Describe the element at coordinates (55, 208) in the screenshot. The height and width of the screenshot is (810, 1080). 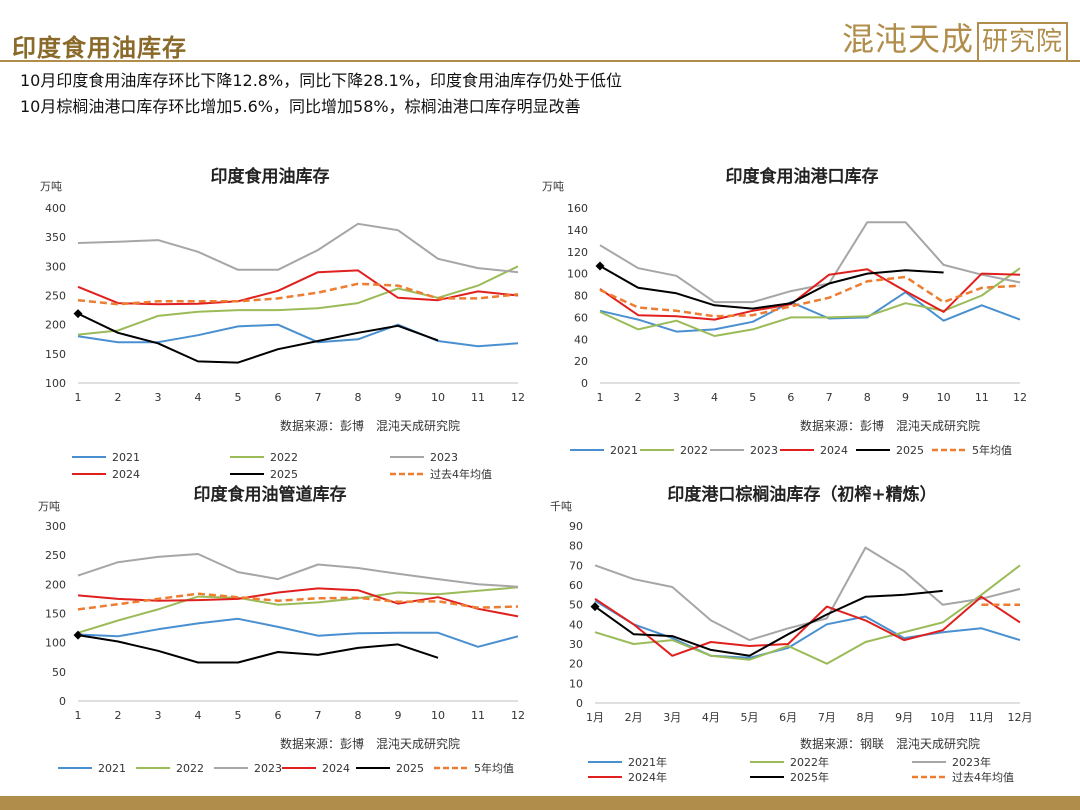
I see `y-tick-label: 400` at that location.